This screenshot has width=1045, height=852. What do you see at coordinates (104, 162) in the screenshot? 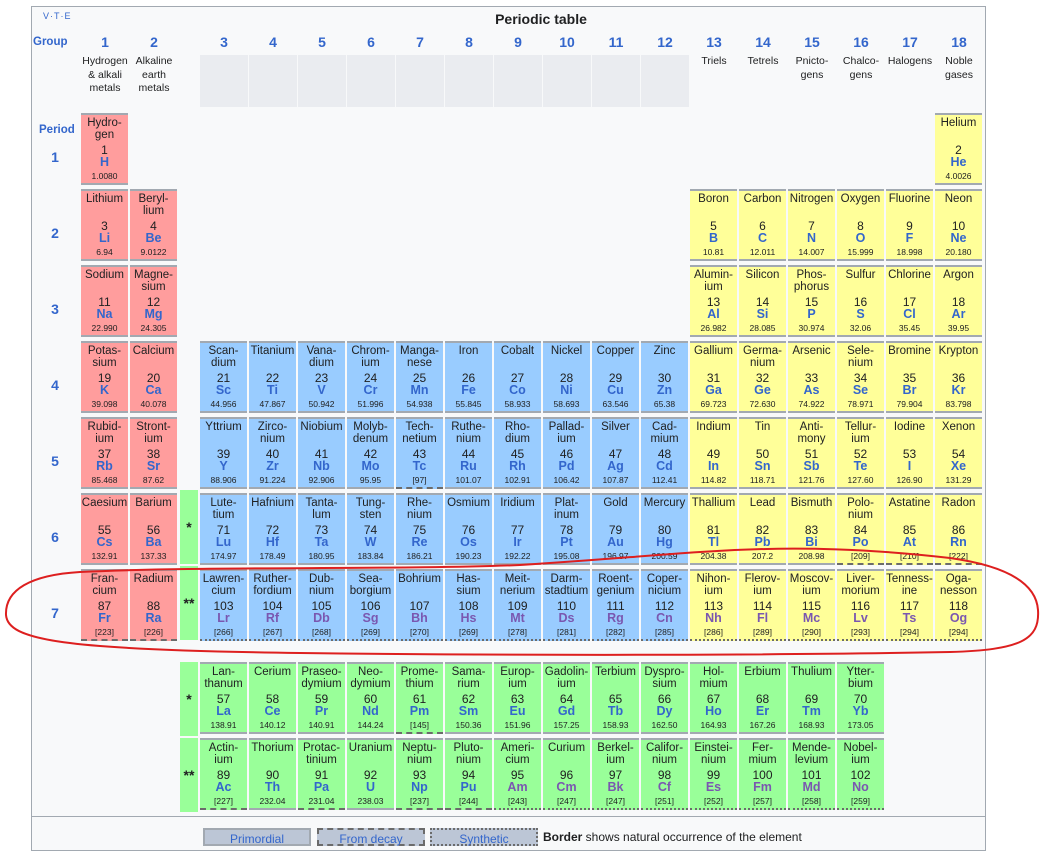
I see `element-symbol: H` at bounding box center [104, 162].